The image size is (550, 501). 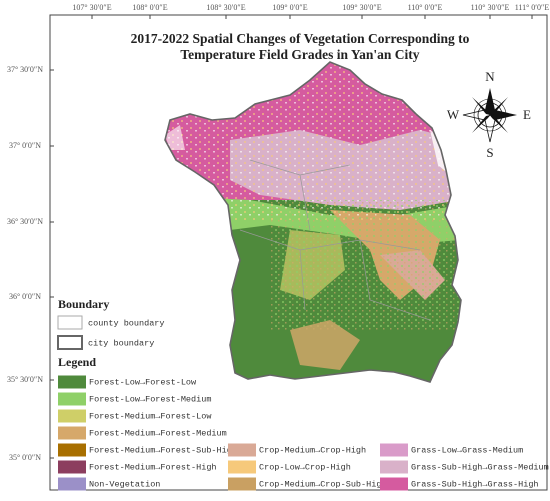 I want to click on latitude-label: 36° 30′0″N, so click(x=25, y=221).